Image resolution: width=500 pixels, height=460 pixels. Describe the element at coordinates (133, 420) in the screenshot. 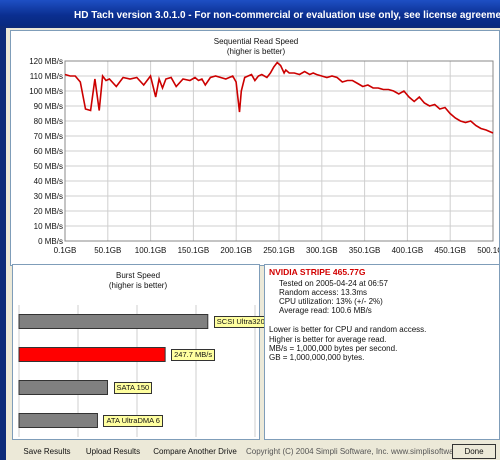

I see `burst-bar-label: ATA UltraDMA 6` at that location.